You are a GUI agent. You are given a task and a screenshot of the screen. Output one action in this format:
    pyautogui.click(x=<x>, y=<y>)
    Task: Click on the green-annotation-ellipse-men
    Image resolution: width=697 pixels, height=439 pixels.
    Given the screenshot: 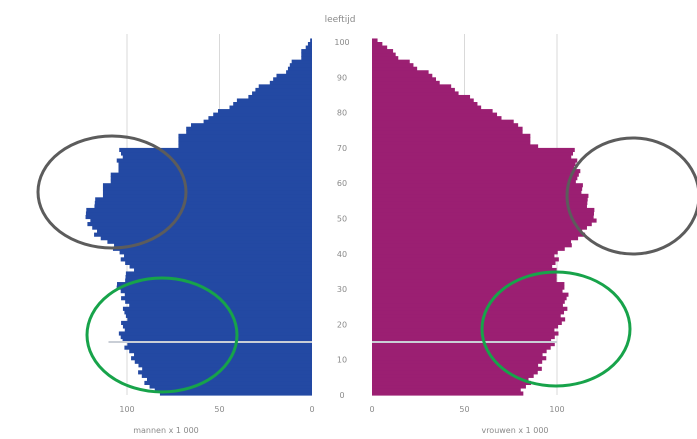 What is the action you would take?
    pyautogui.click(x=162, y=335)
    